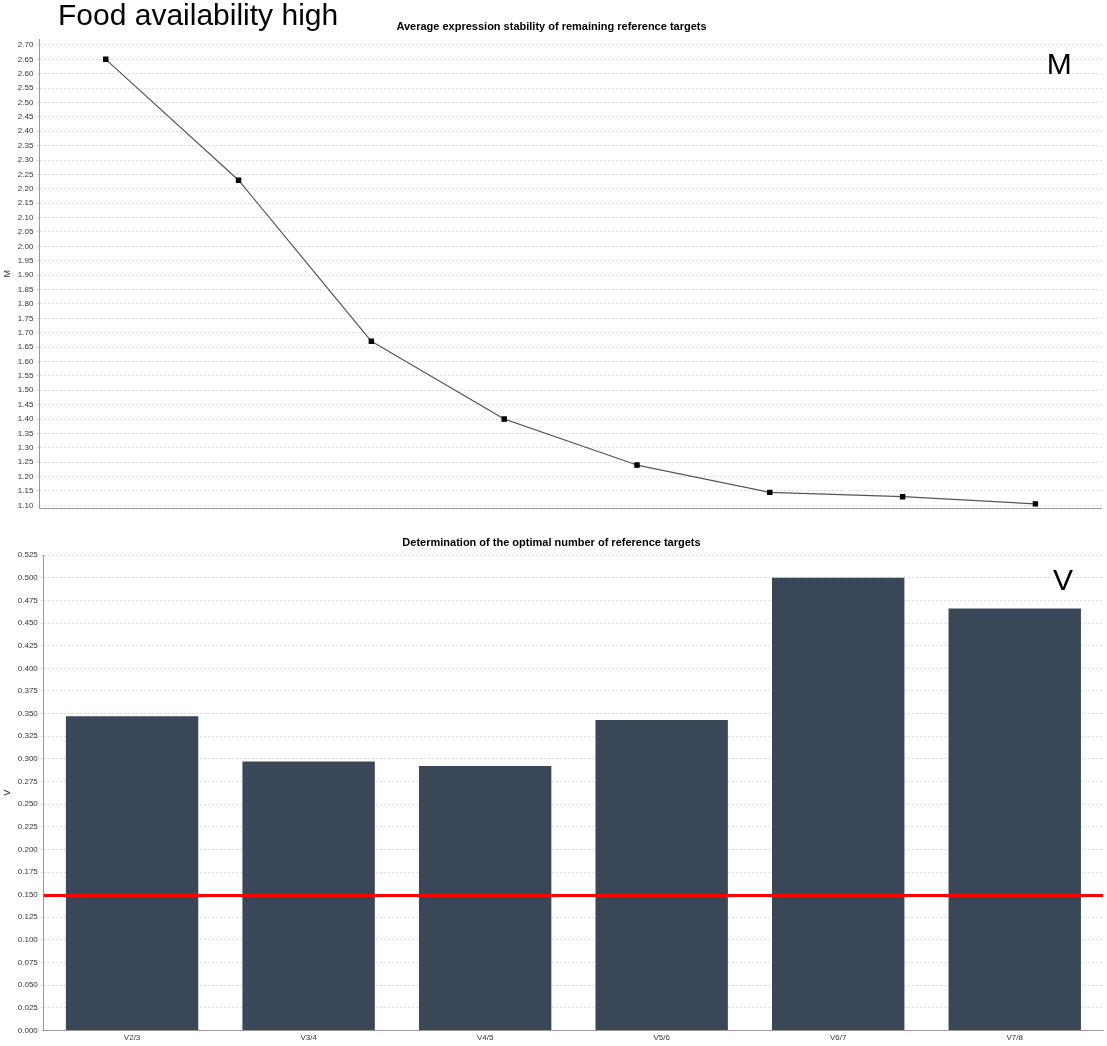 This screenshot has width=1107, height=1046. I want to click on y-tick-label: 2.30, so click(25, 160).